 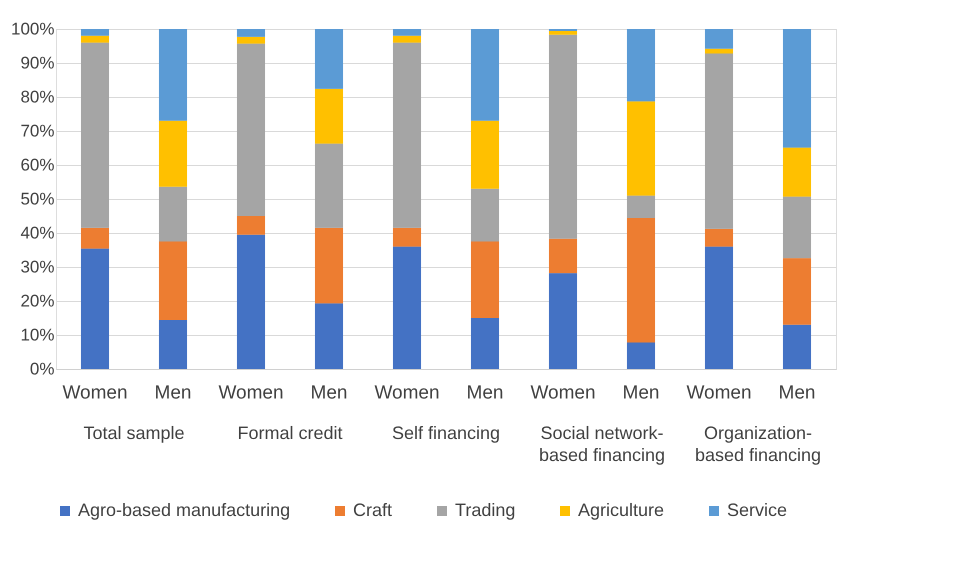 What do you see at coordinates (446, 433) in the screenshot?
I see `text: Self financing` at bounding box center [446, 433].